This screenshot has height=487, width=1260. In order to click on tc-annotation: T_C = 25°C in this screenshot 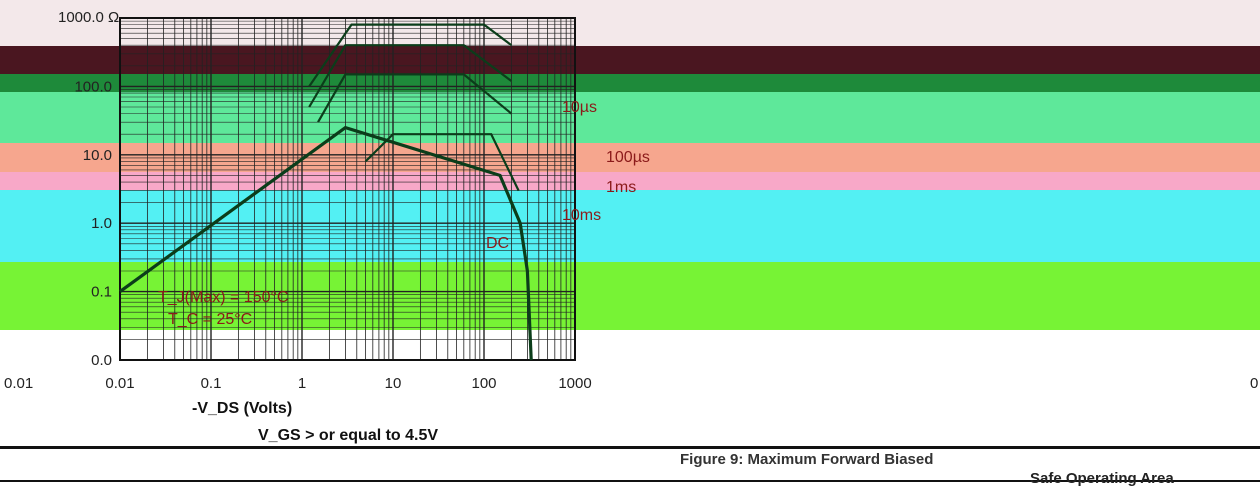, I will do `click(210, 319)`.